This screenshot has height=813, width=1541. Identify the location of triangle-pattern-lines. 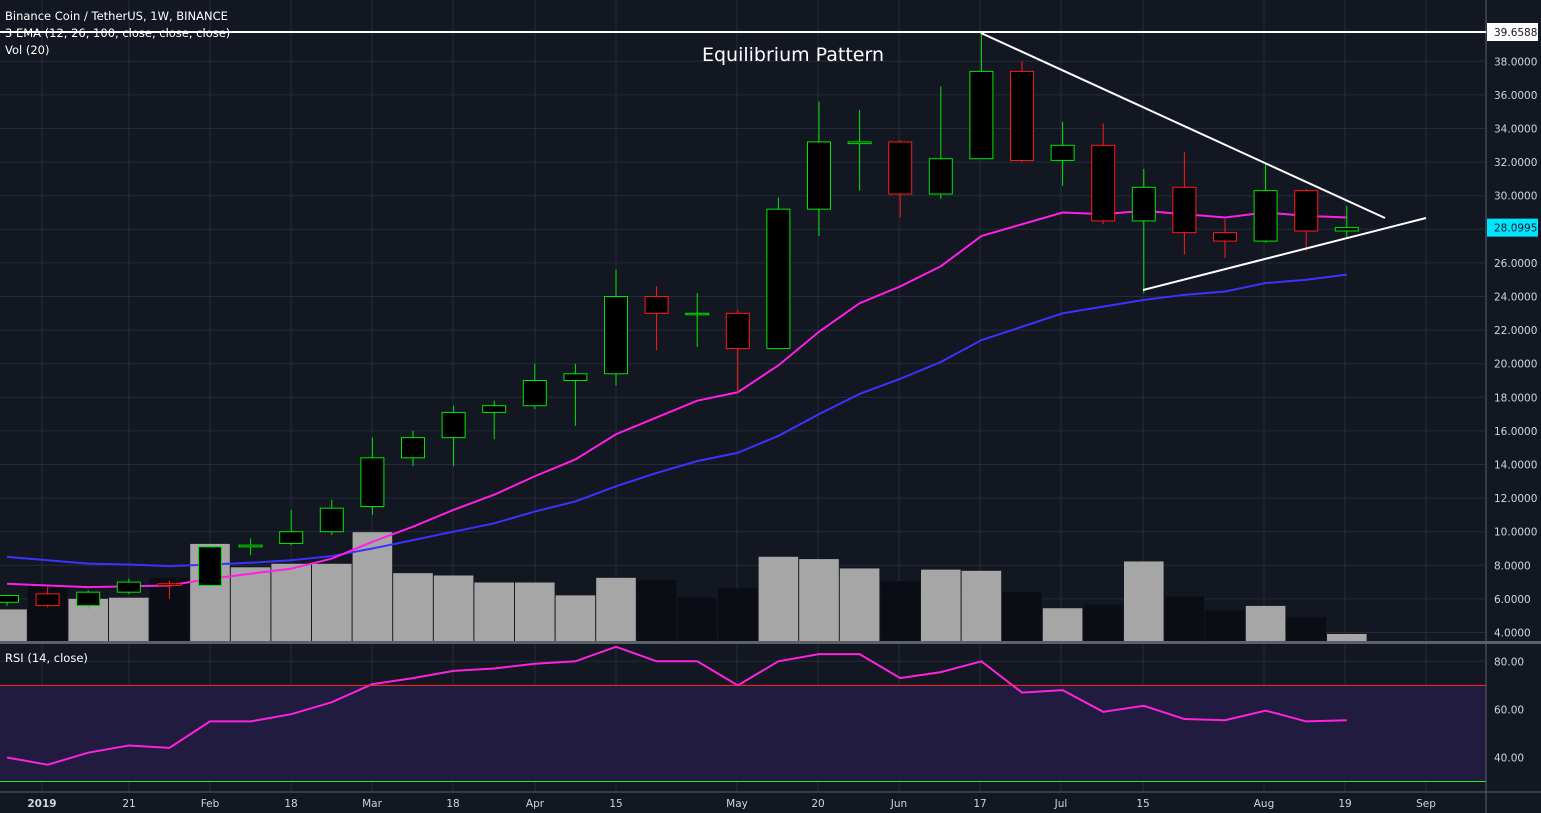
(1203, 161).